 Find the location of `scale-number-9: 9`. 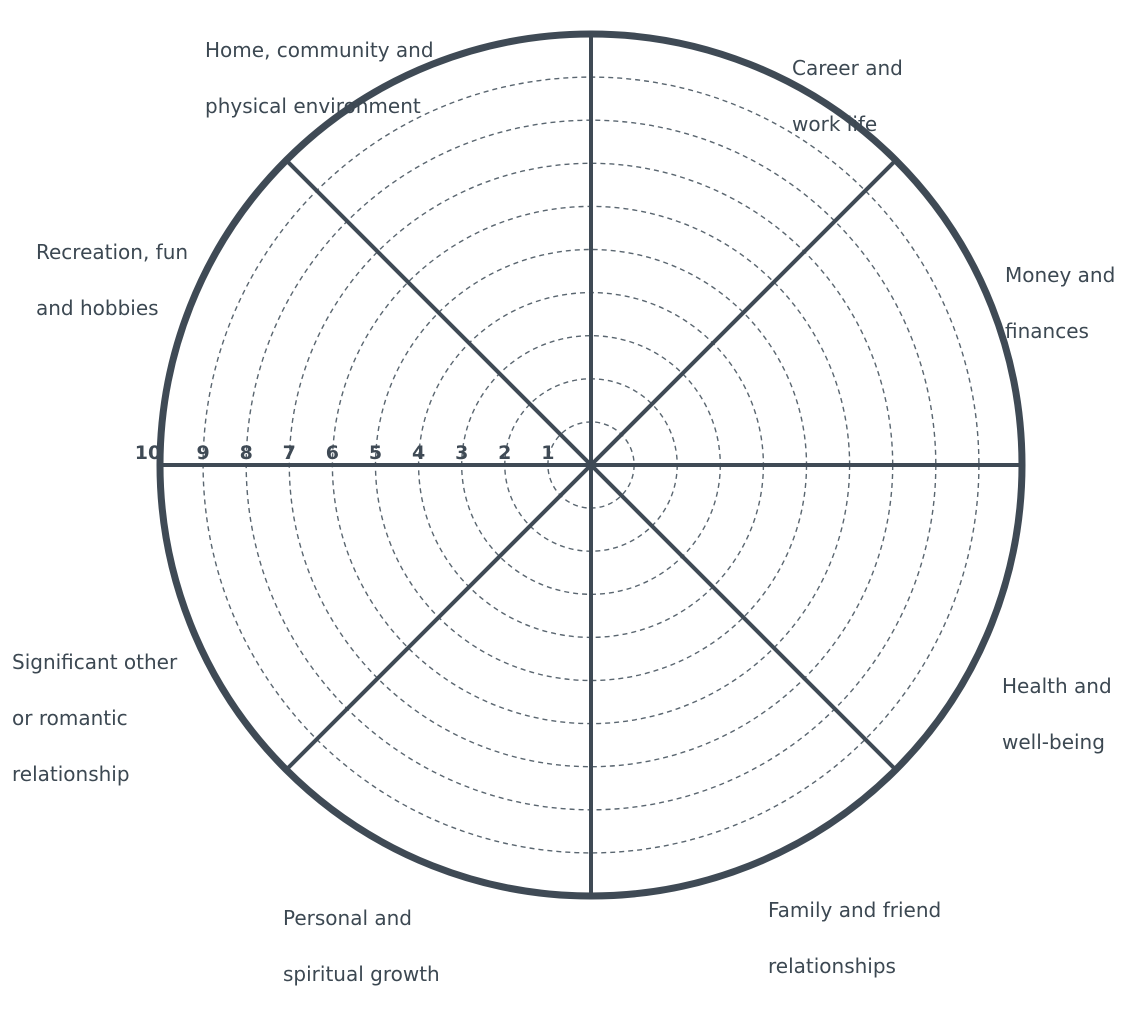

scale-number-9: 9 is located at coordinates (202, 453).